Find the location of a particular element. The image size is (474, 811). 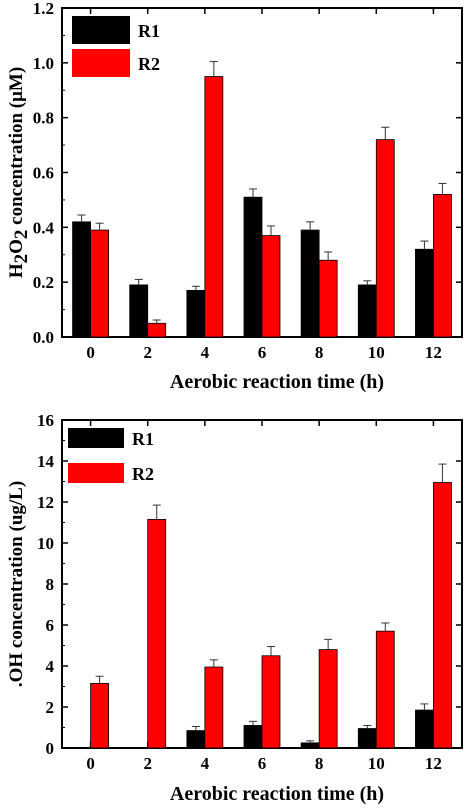

y-tick-label: 0.0 is located at coordinates (43, 337).